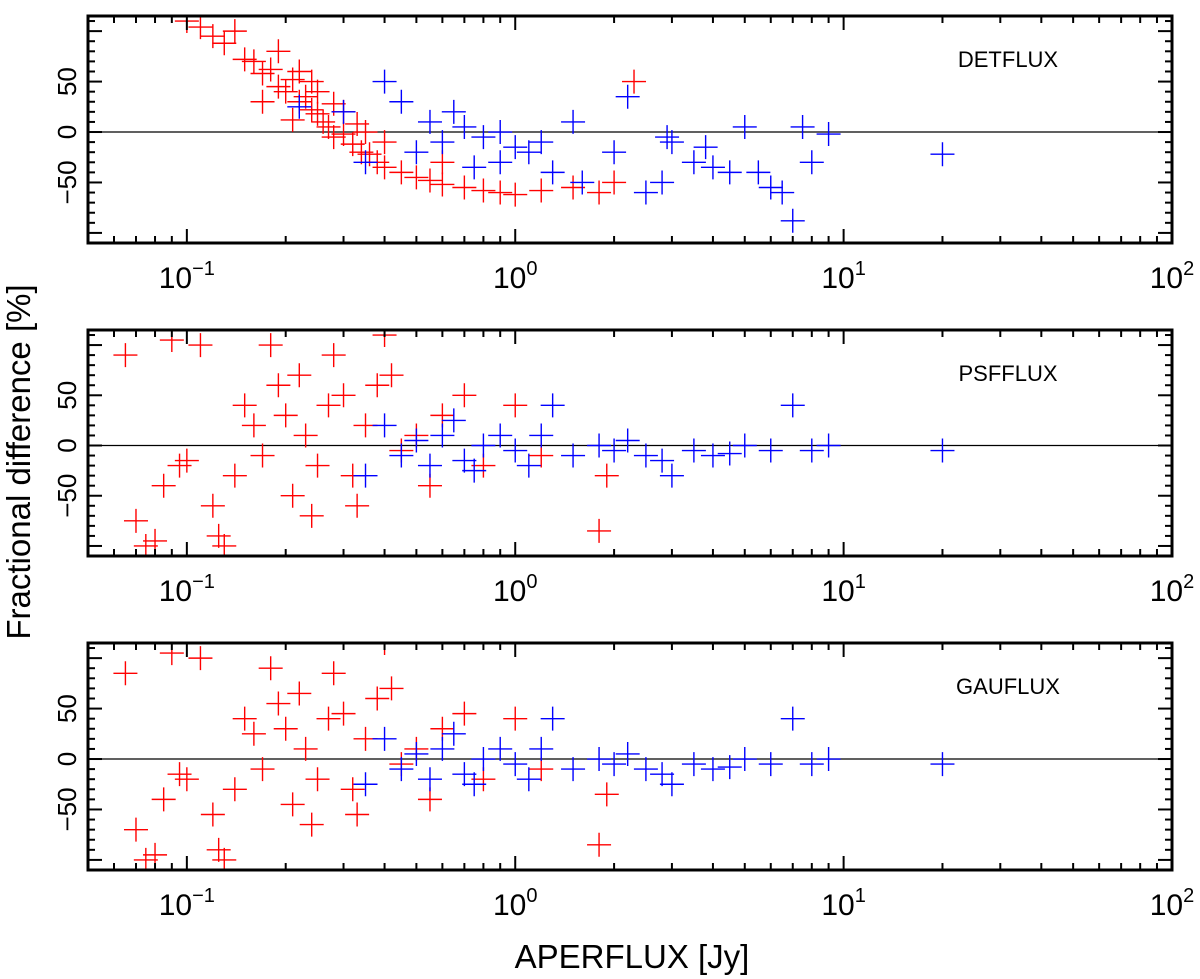 This screenshot has width=1200, height=979. I want to click on y-tick-label: −50, so click(67, 809).